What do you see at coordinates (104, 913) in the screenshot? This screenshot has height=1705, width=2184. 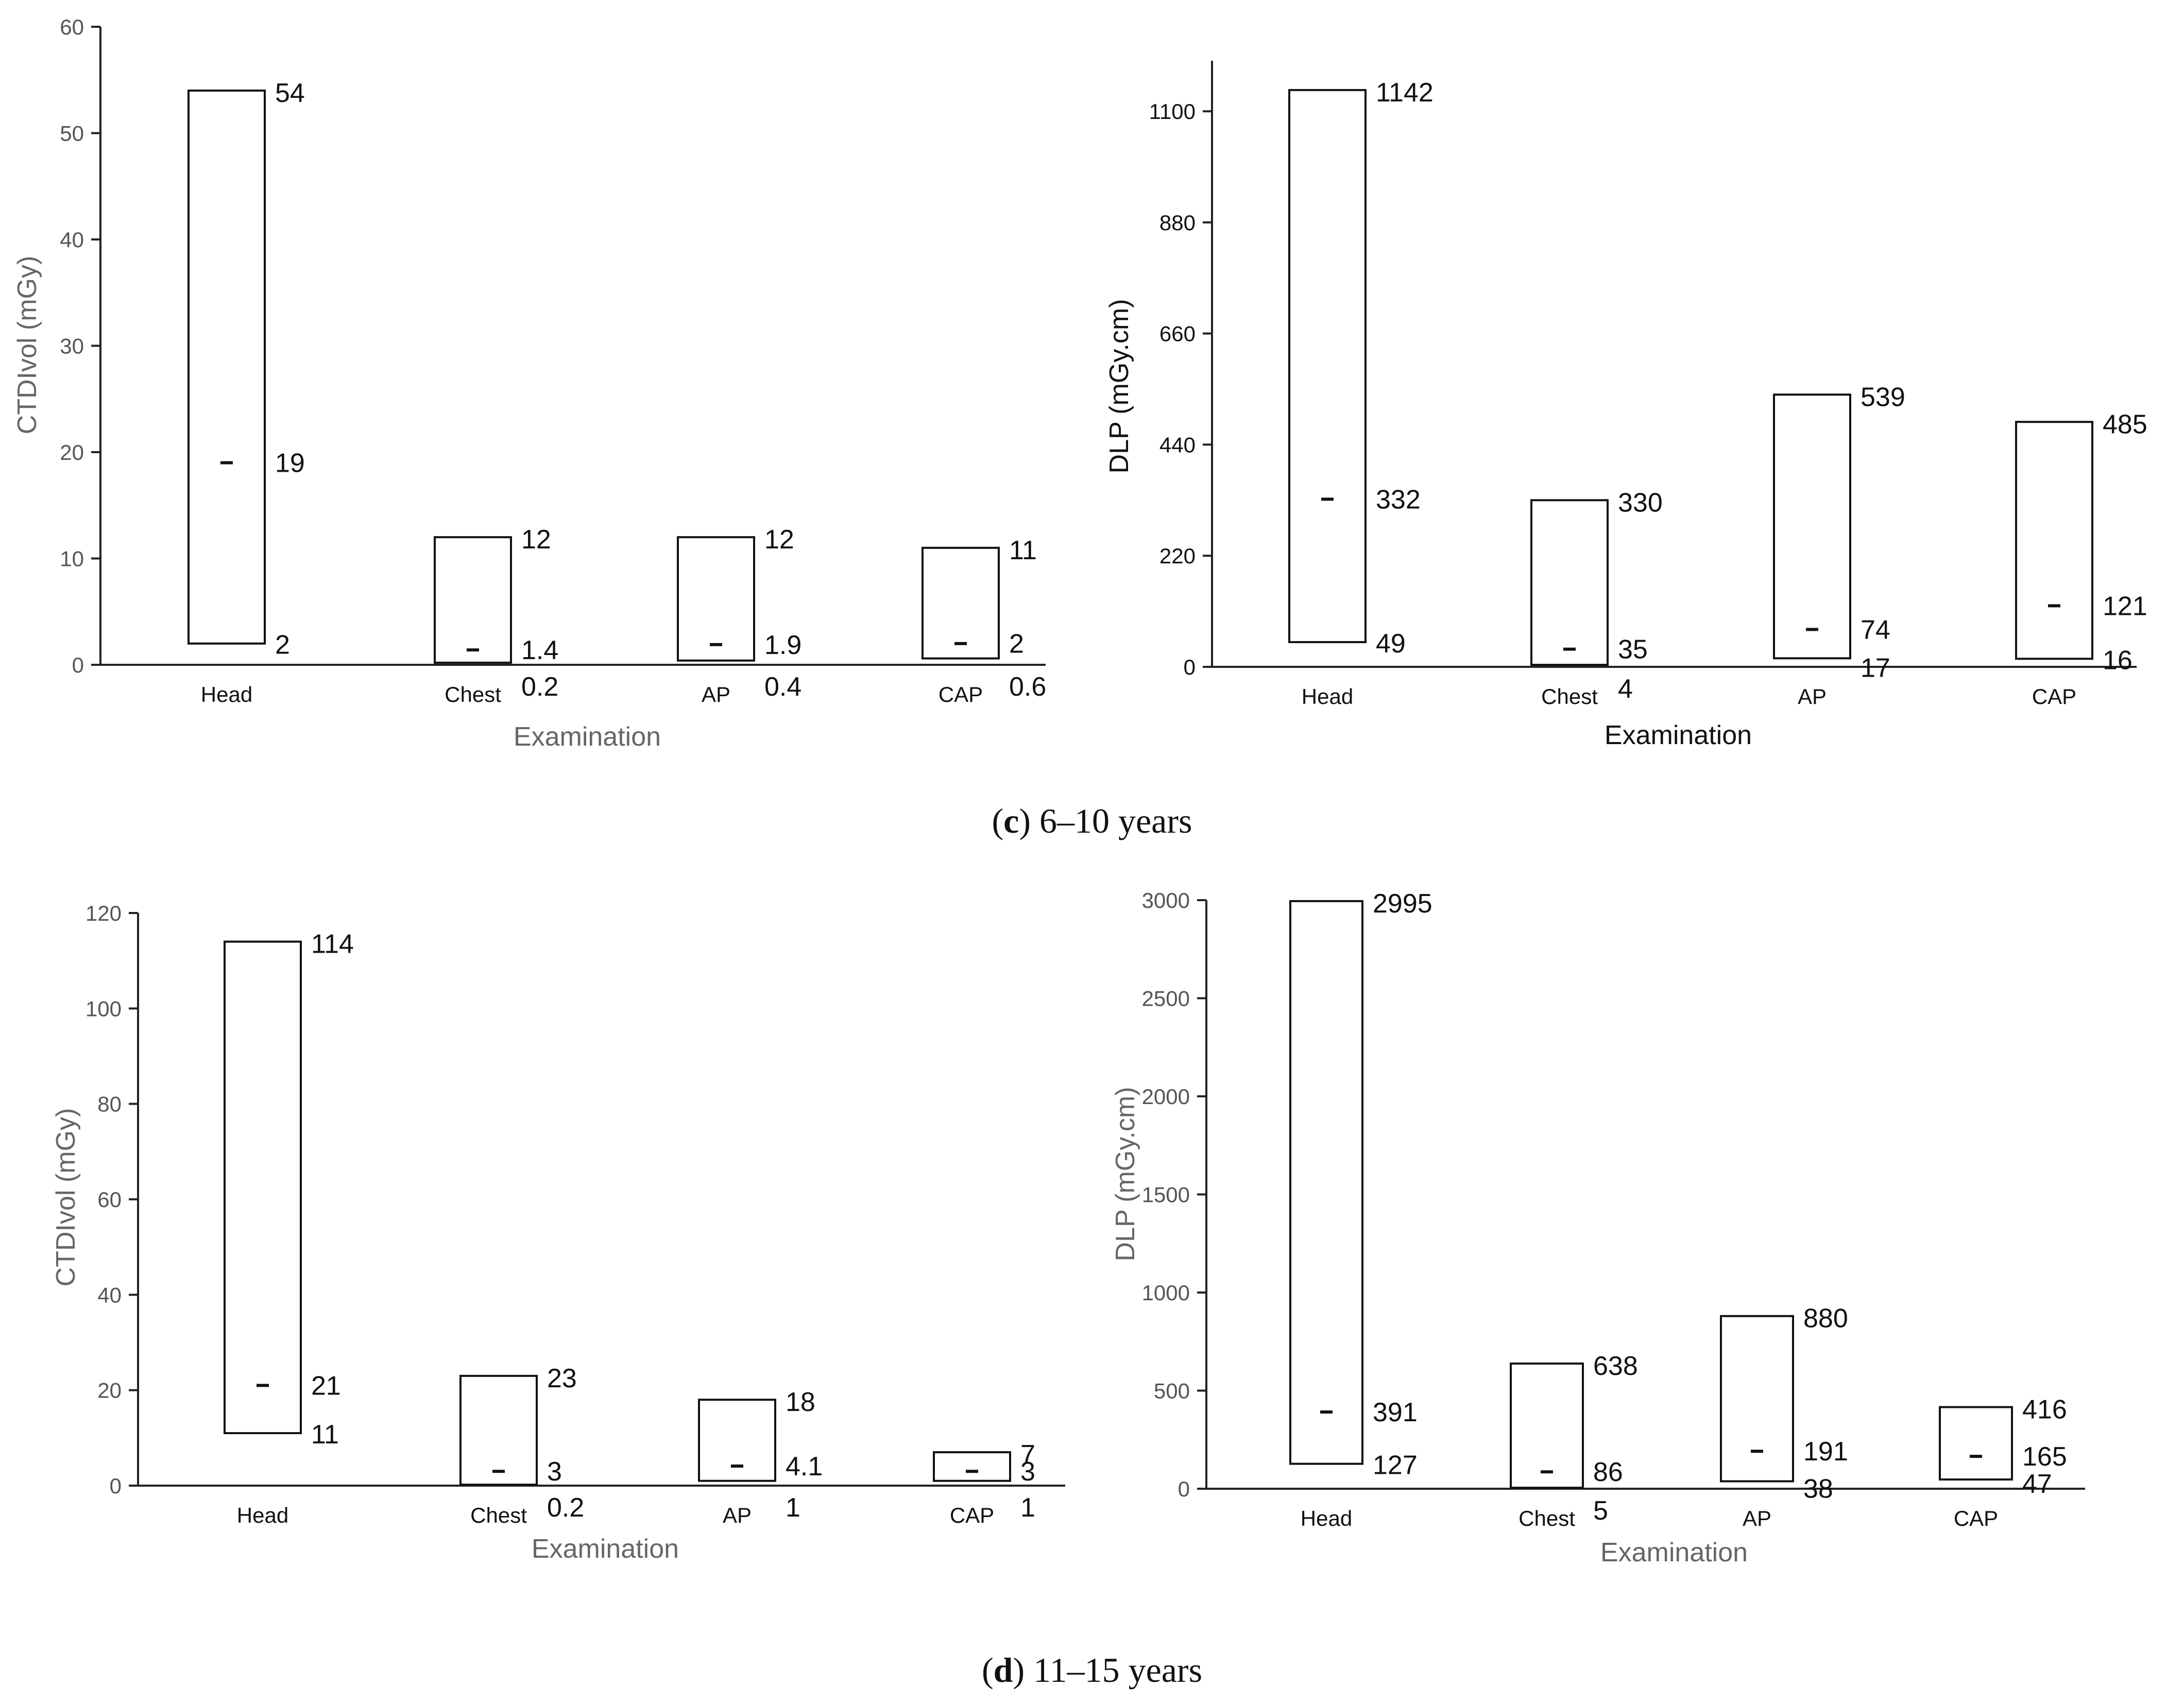 I see `y-tick-label: 120` at bounding box center [104, 913].